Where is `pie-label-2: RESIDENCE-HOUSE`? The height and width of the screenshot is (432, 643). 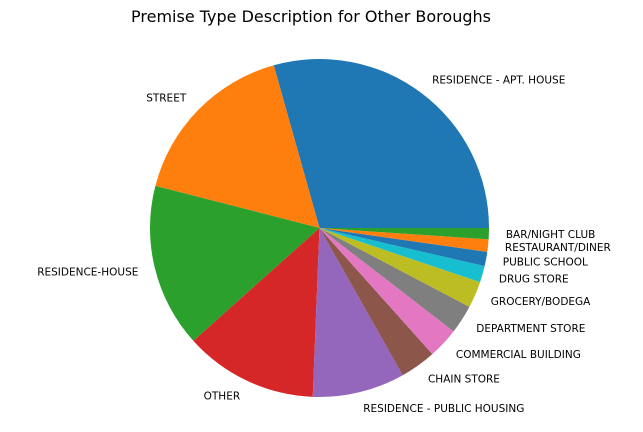 pie-label-2: RESIDENCE-HOUSE is located at coordinates (87, 273).